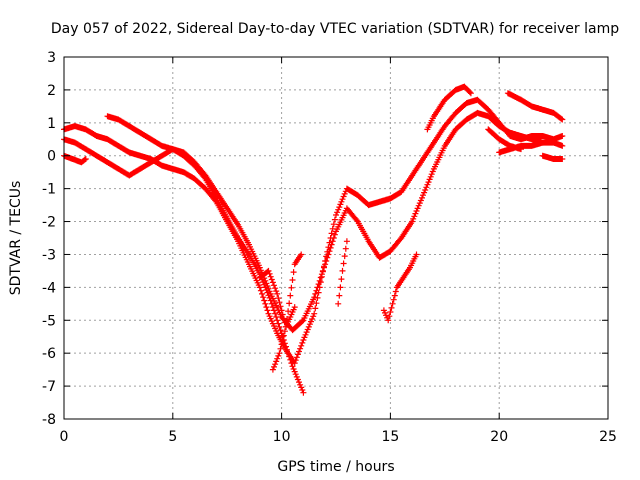 Image resolution: width=640 pixels, height=480 pixels. I want to click on y-tick-label: -6, so click(49, 354).